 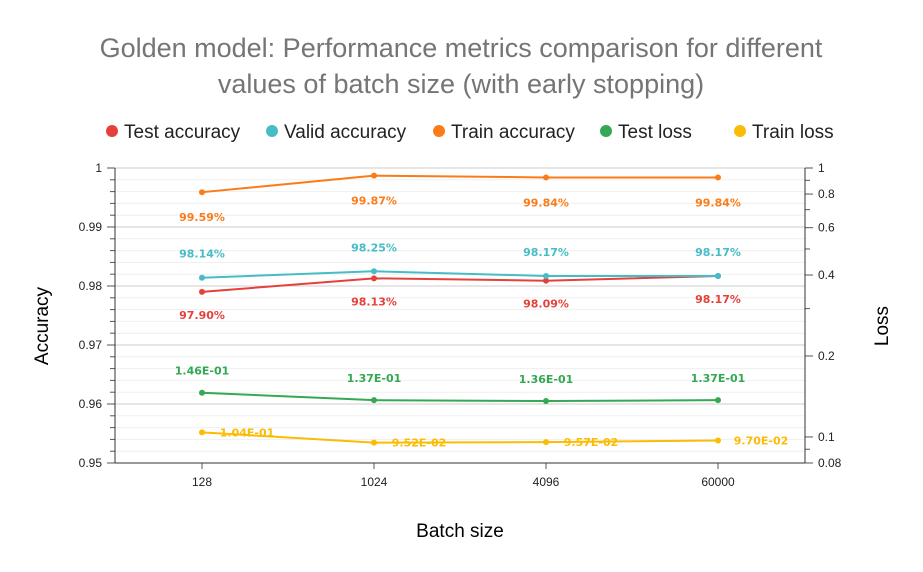 I want to click on data-label: 98.14%, so click(x=202, y=254).